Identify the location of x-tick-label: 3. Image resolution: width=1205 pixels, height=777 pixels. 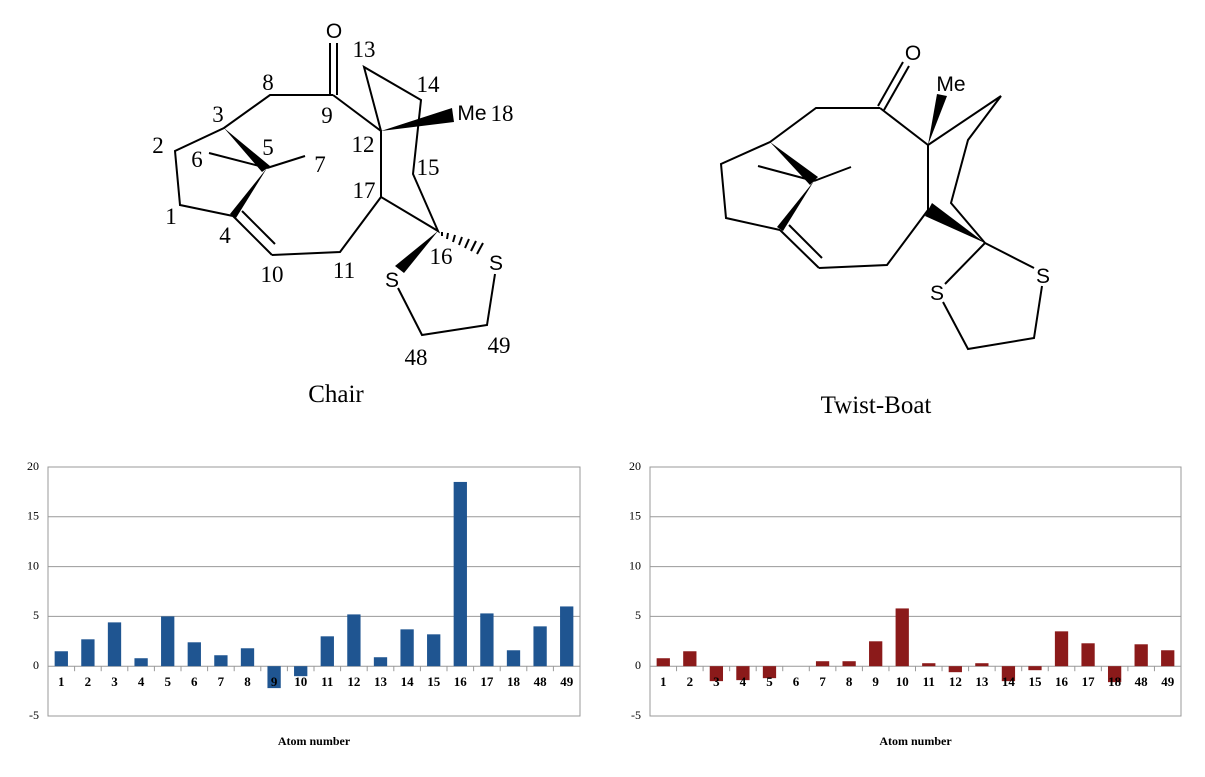
(716, 681).